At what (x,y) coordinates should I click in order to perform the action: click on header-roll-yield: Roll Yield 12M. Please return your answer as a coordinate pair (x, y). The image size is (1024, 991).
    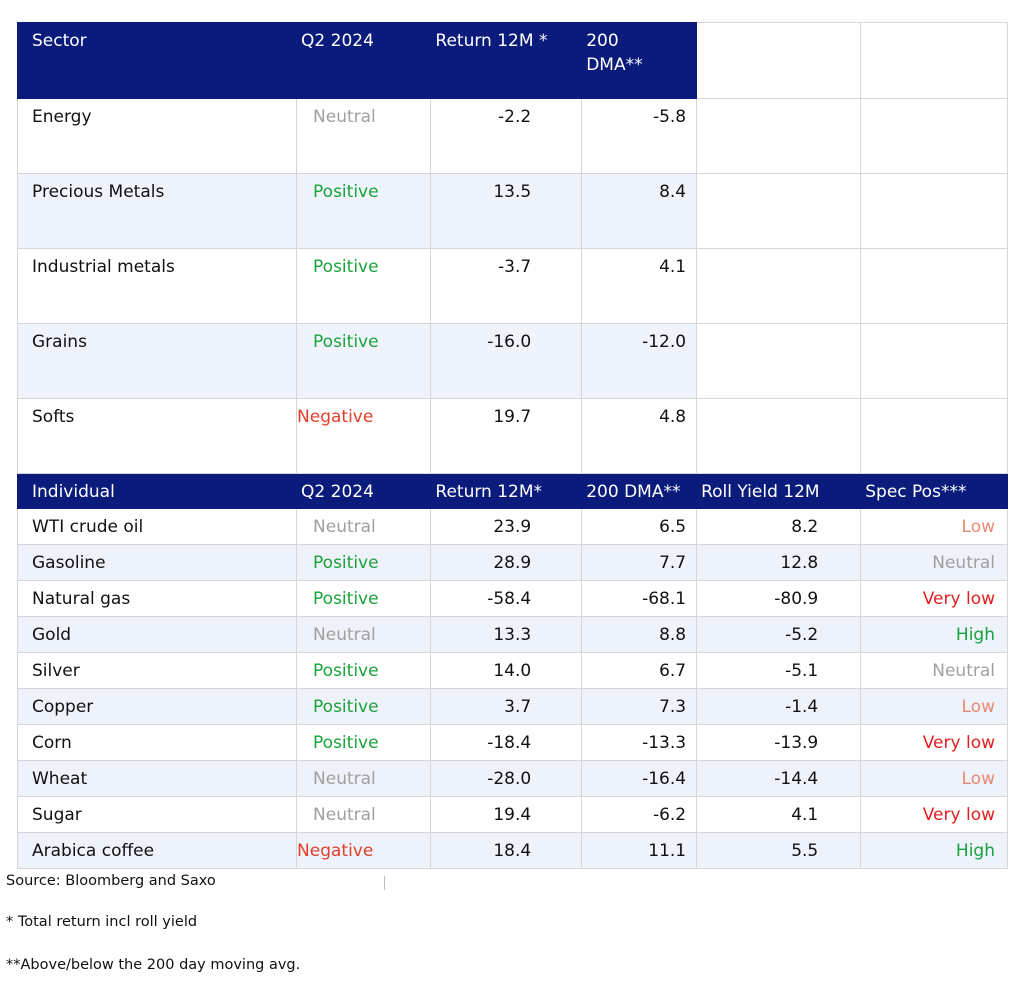
    Looking at the image, I should click on (760, 491).